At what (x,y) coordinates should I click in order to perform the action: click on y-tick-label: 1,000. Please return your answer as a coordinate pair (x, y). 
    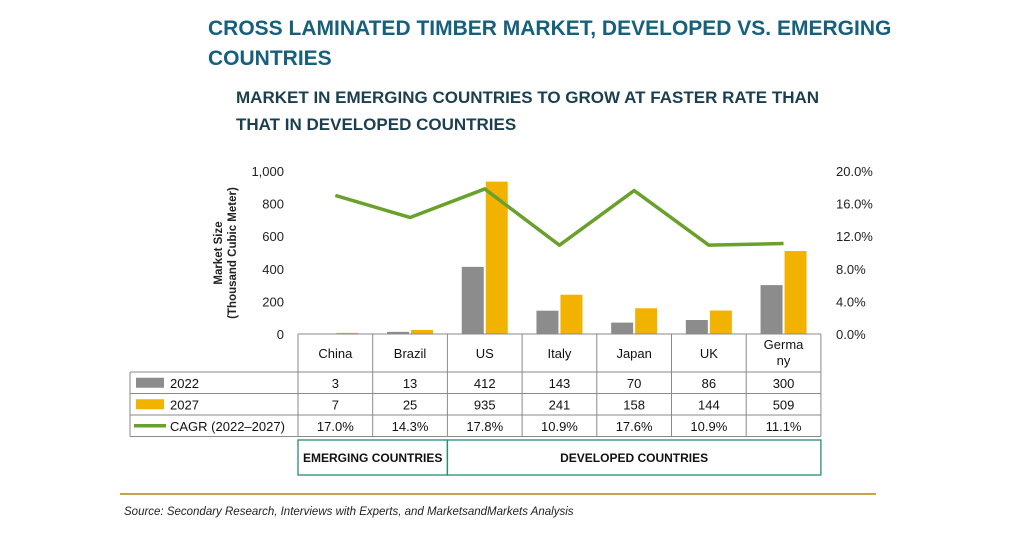
    Looking at the image, I should click on (267, 171).